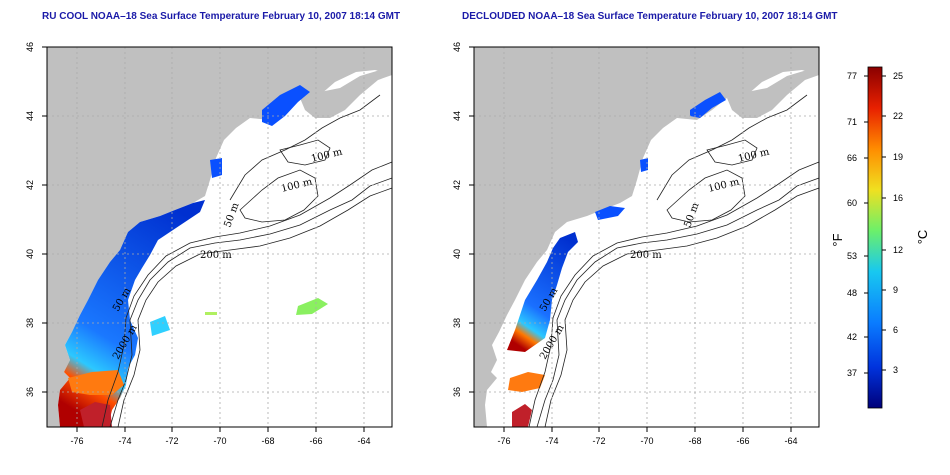 This screenshot has height=475, width=950. Describe the element at coordinates (30, 392) in the screenshot. I see `left-y-tick: 36` at that location.